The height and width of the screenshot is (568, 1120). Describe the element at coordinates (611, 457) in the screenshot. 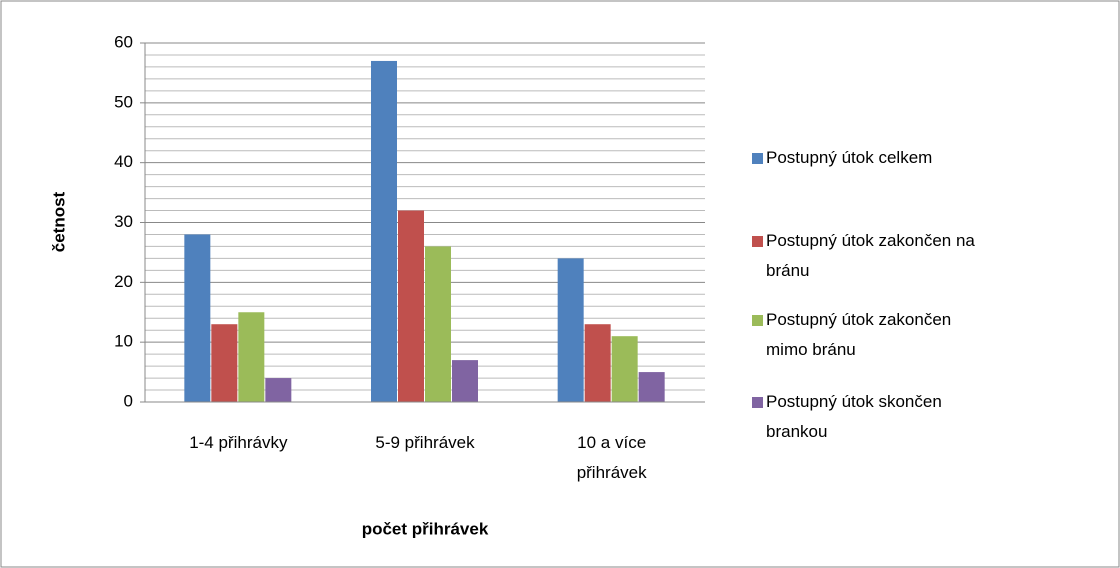

I see `x-tick-label: 10 a více přihrávek` at that location.